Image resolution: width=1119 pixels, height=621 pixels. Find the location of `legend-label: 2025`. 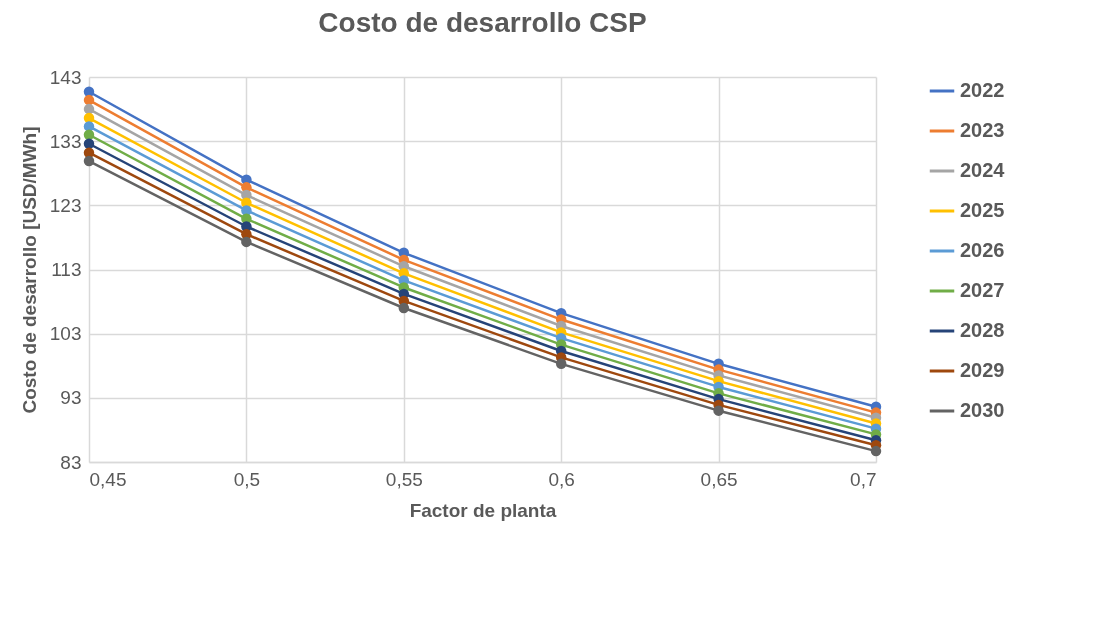

legend-label: 2025 is located at coordinates (982, 210).